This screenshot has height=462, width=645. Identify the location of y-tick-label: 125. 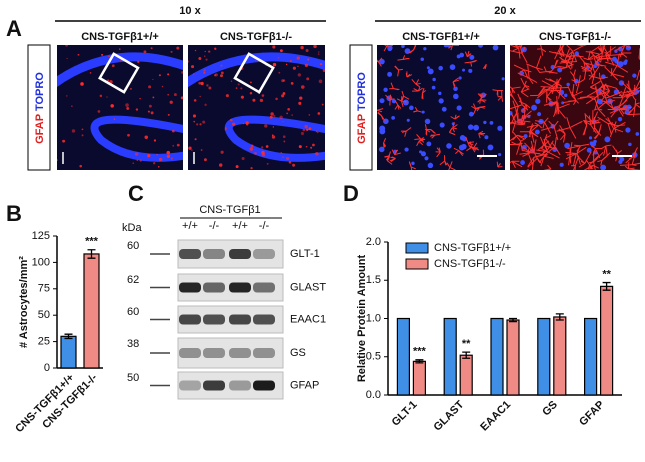
(41, 236).